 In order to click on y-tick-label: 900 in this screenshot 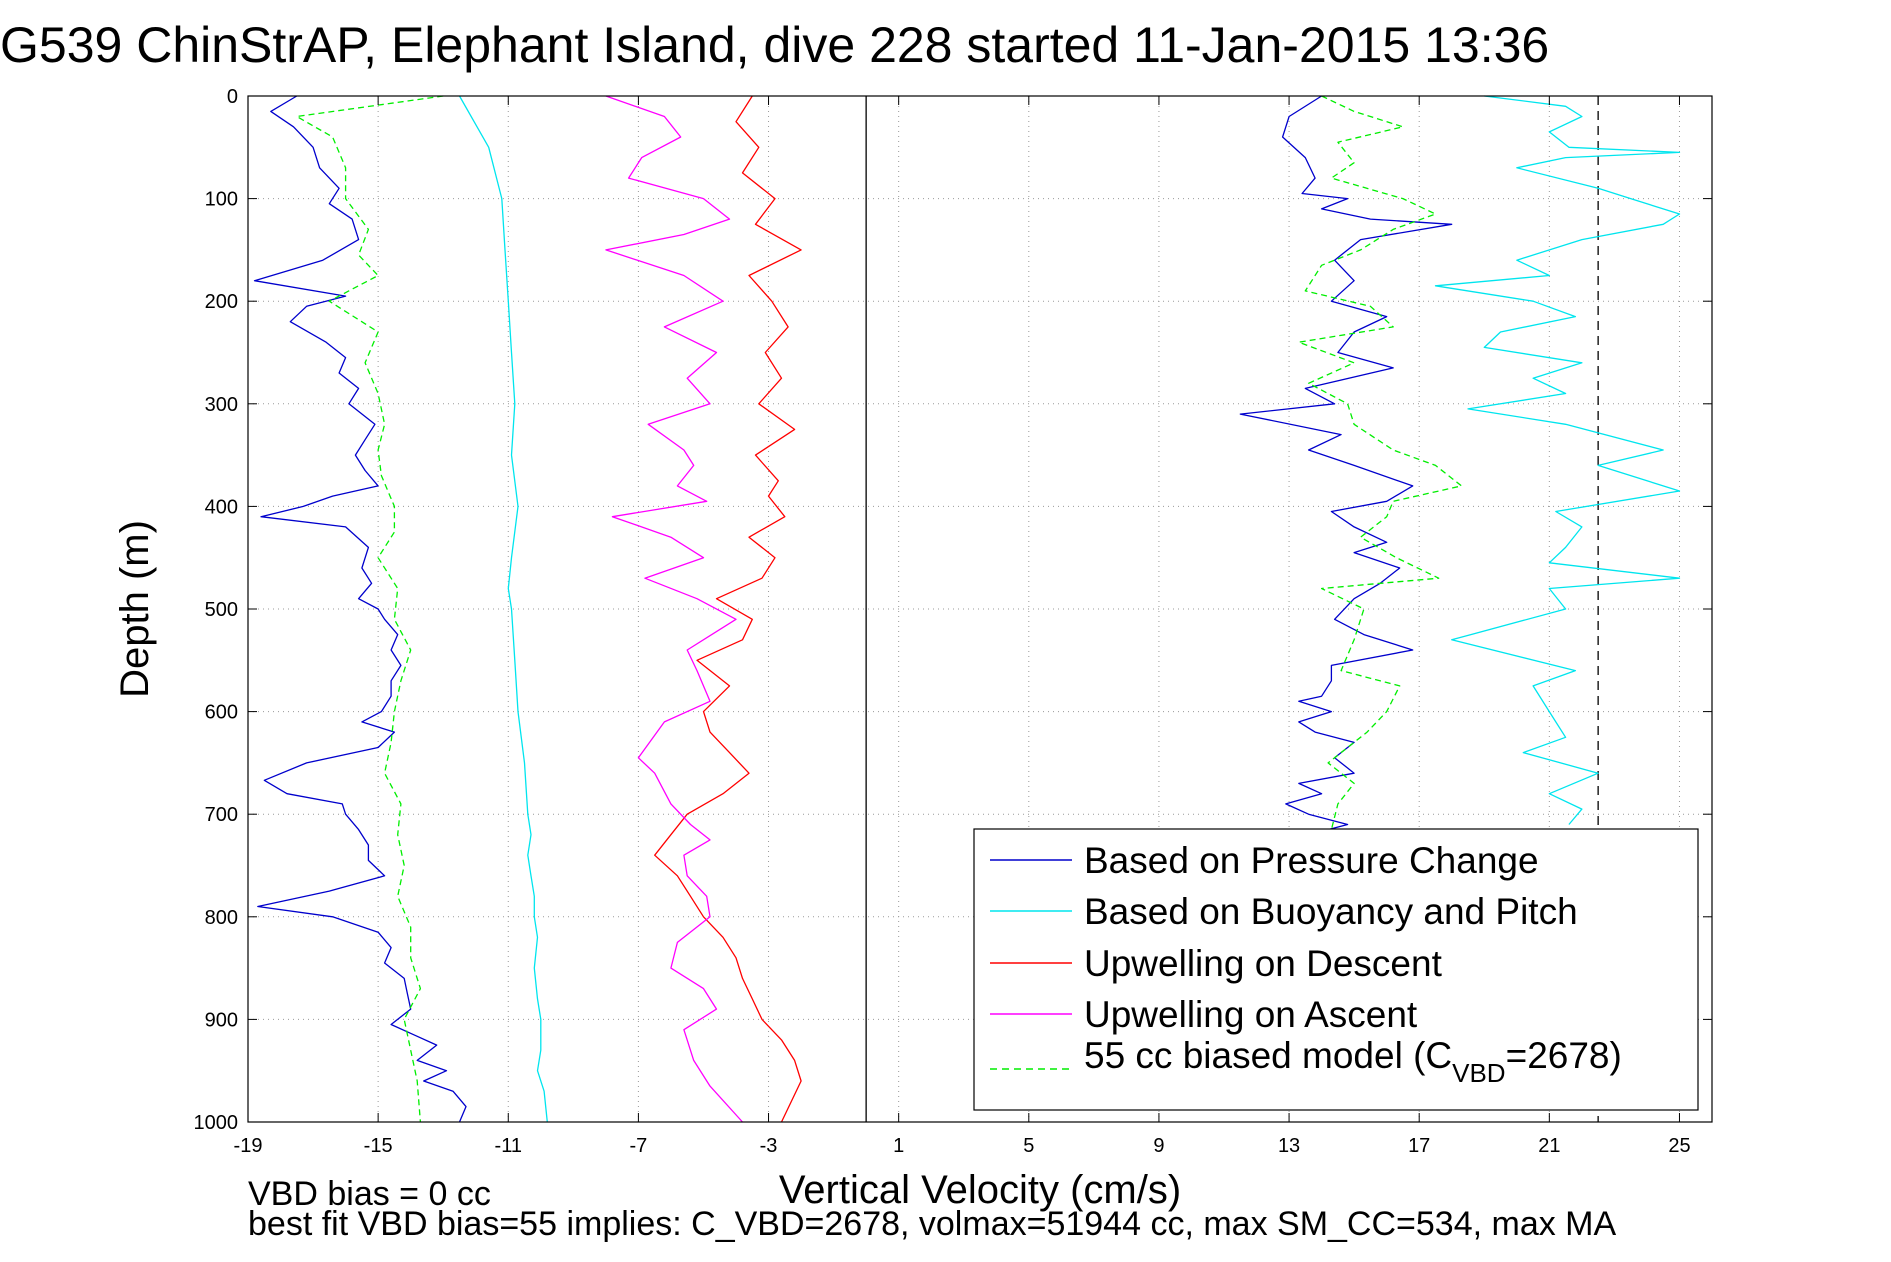, I will do `click(221, 1020)`.